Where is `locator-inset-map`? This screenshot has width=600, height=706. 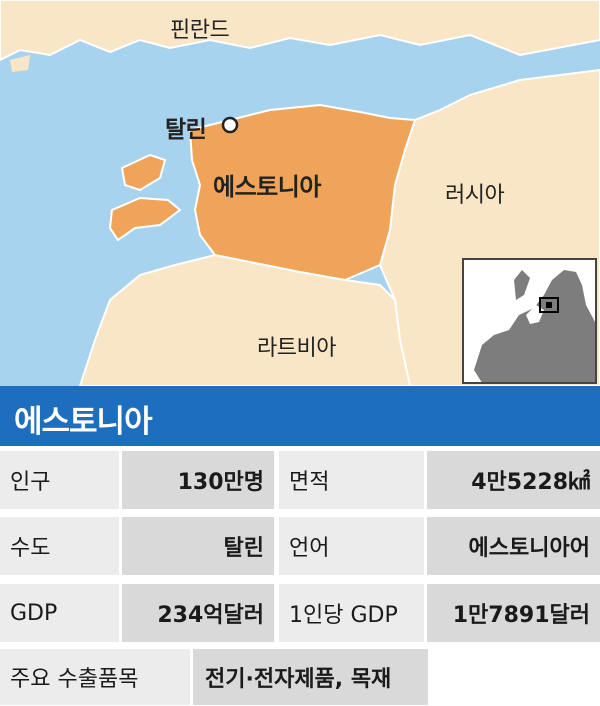 locator-inset-map is located at coordinates (529, 321).